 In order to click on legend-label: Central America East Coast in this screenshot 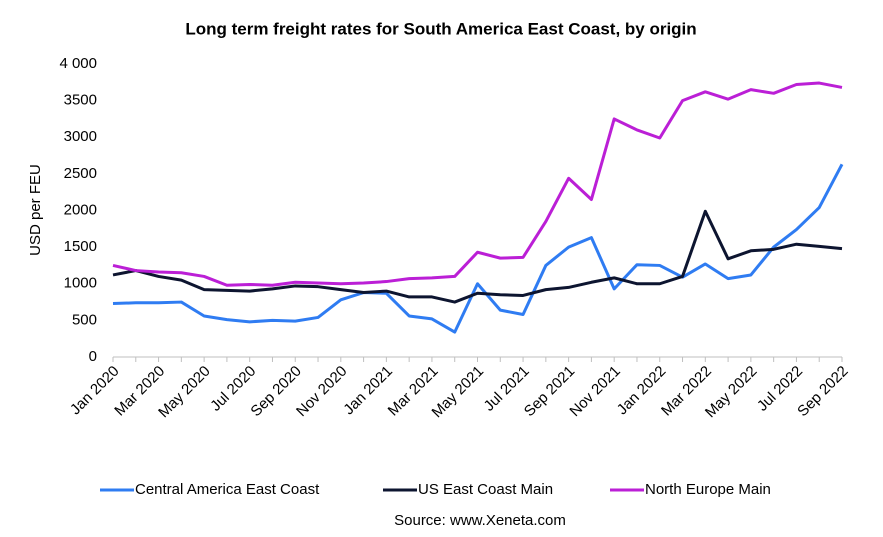, I will do `click(227, 489)`.